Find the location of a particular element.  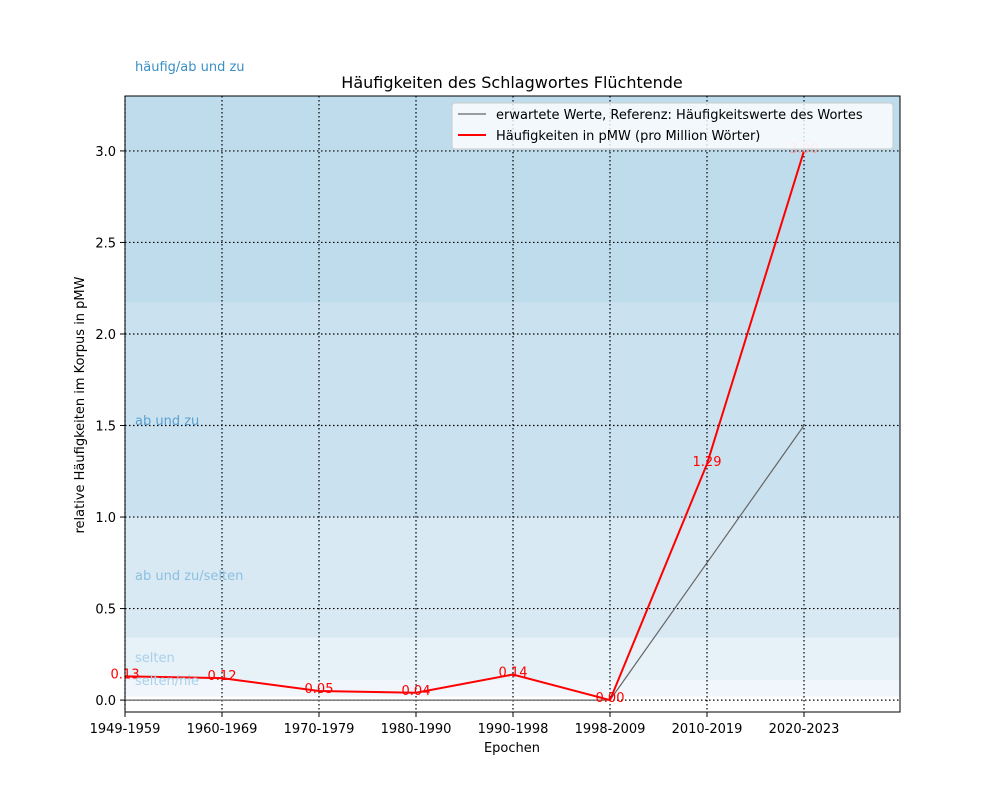

x-tick-label: 1990-1998 is located at coordinates (513, 729).